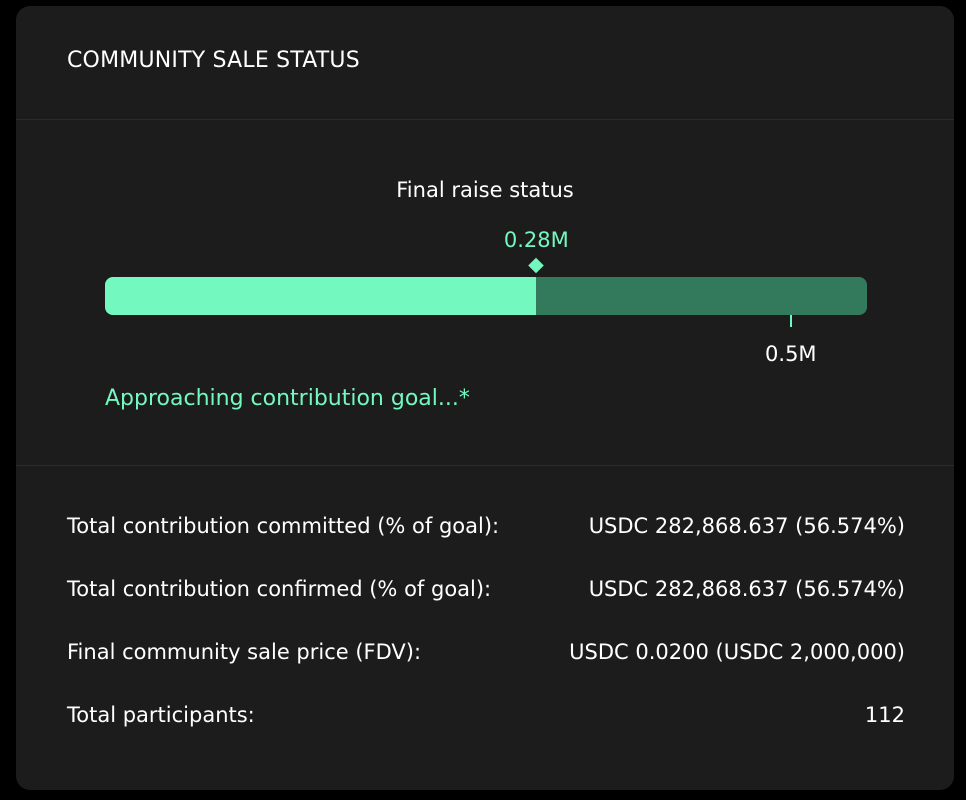 The width and height of the screenshot is (966, 800). What do you see at coordinates (485, 63) in the screenshot?
I see `card-header: COMMUNITY SALE STATUS` at bounding box center [485, 63].